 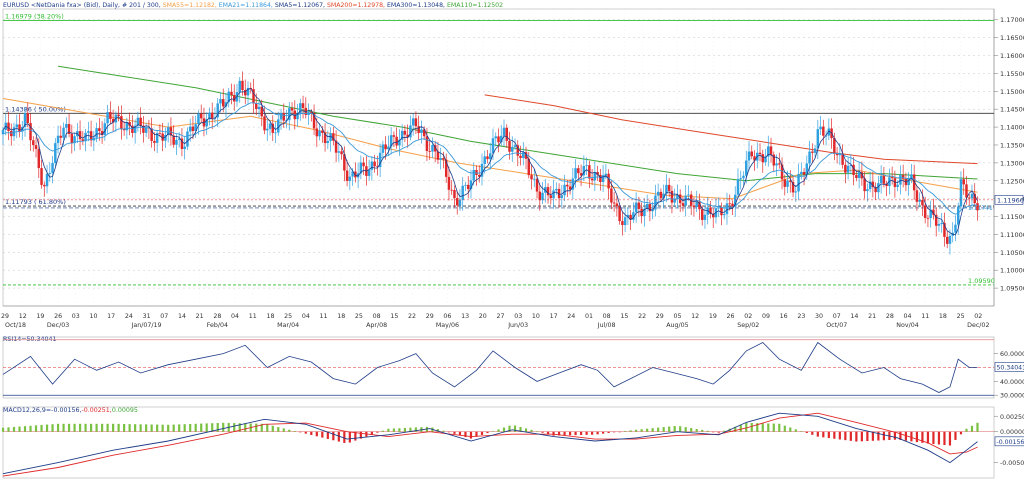 I want to click on time-tick-label: 17, so click(x=111, y=316).